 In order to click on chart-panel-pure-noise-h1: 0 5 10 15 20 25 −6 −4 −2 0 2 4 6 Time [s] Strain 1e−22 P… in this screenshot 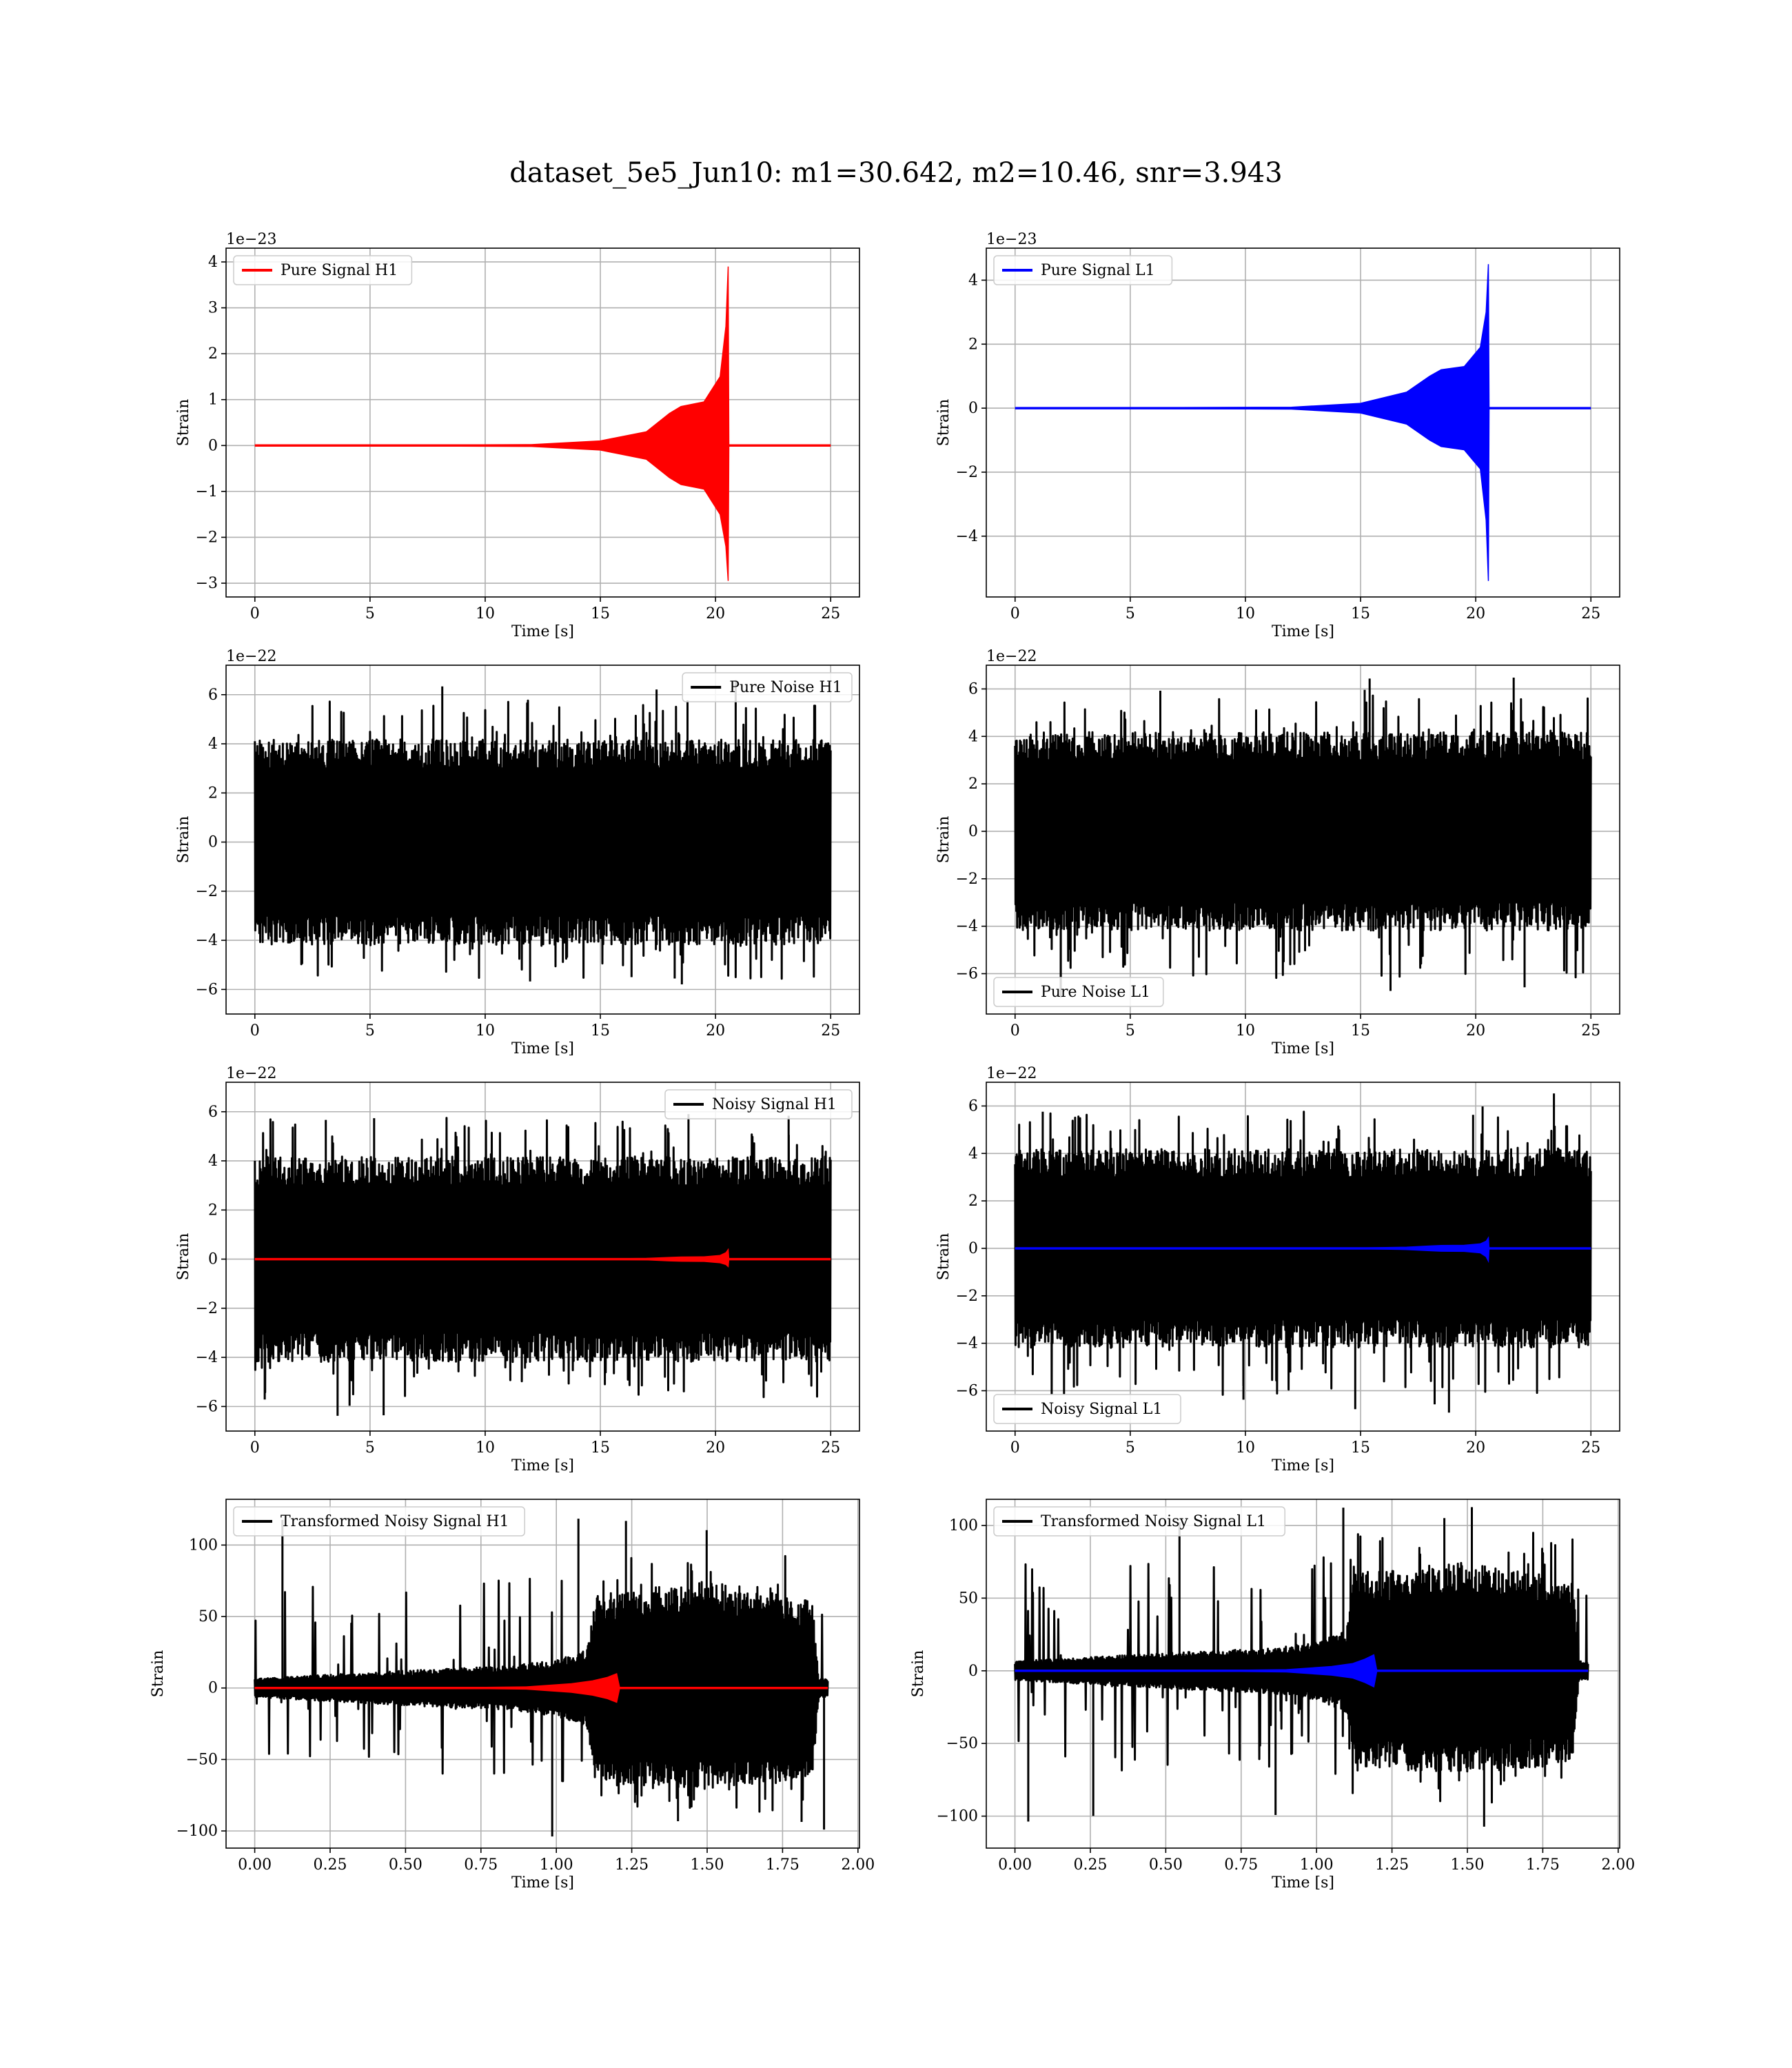, I will do `click(517, 852)`.